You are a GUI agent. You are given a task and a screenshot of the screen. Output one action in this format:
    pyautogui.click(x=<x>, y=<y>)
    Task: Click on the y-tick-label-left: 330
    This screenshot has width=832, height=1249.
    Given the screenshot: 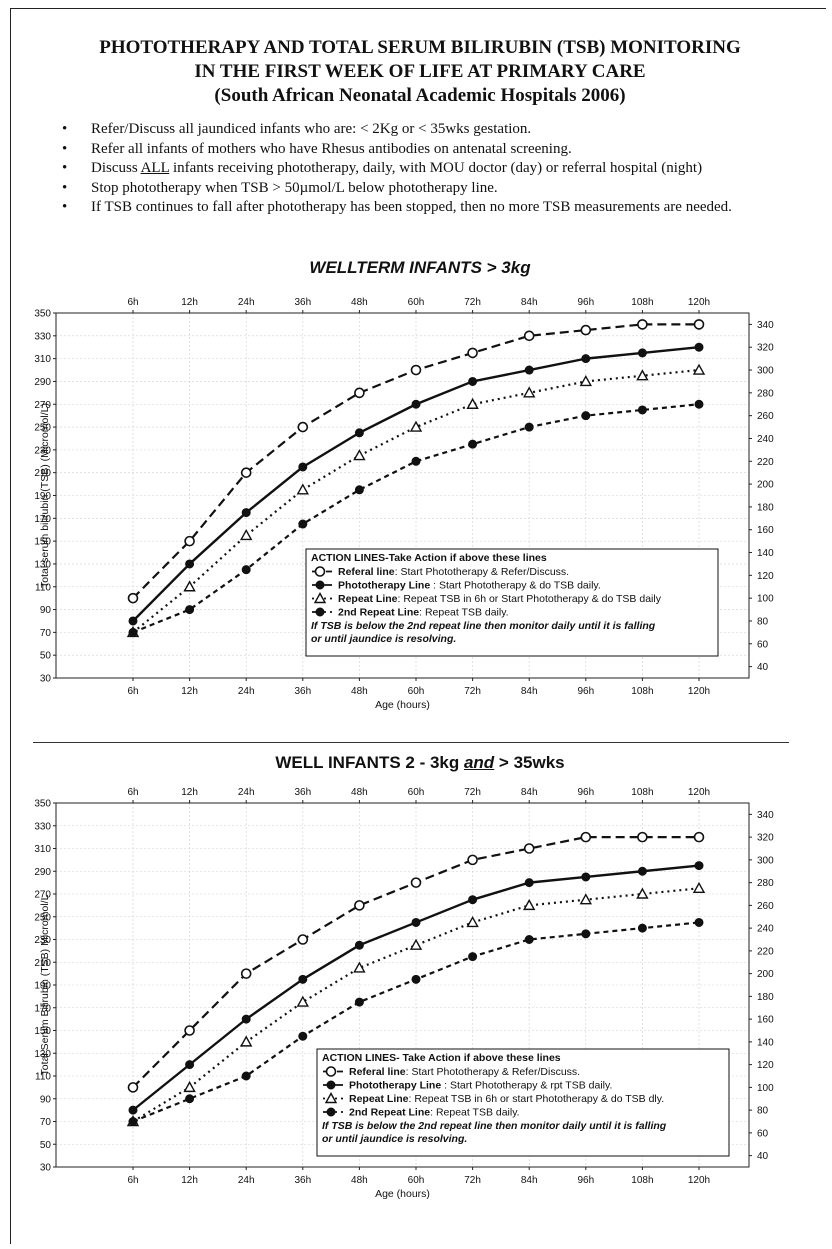 What is the action you would take?
    pyautogui.click(x=42, y=826)
    